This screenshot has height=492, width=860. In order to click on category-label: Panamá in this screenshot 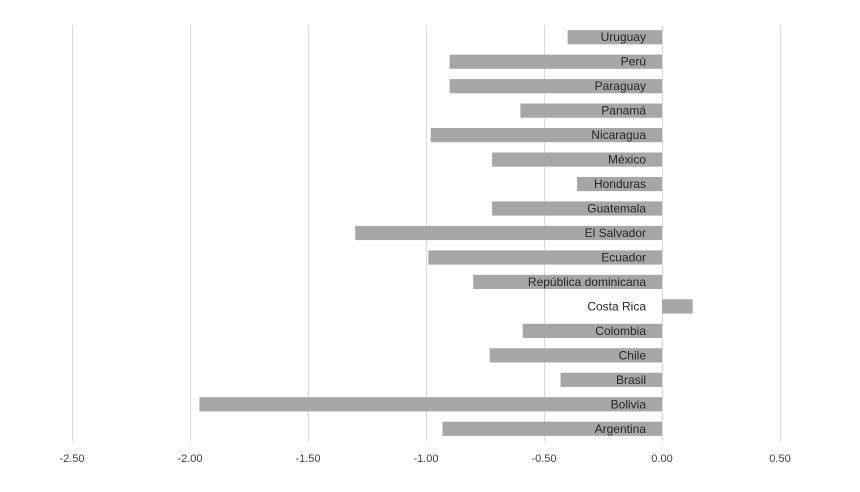, I will do `click(623, 111)`.